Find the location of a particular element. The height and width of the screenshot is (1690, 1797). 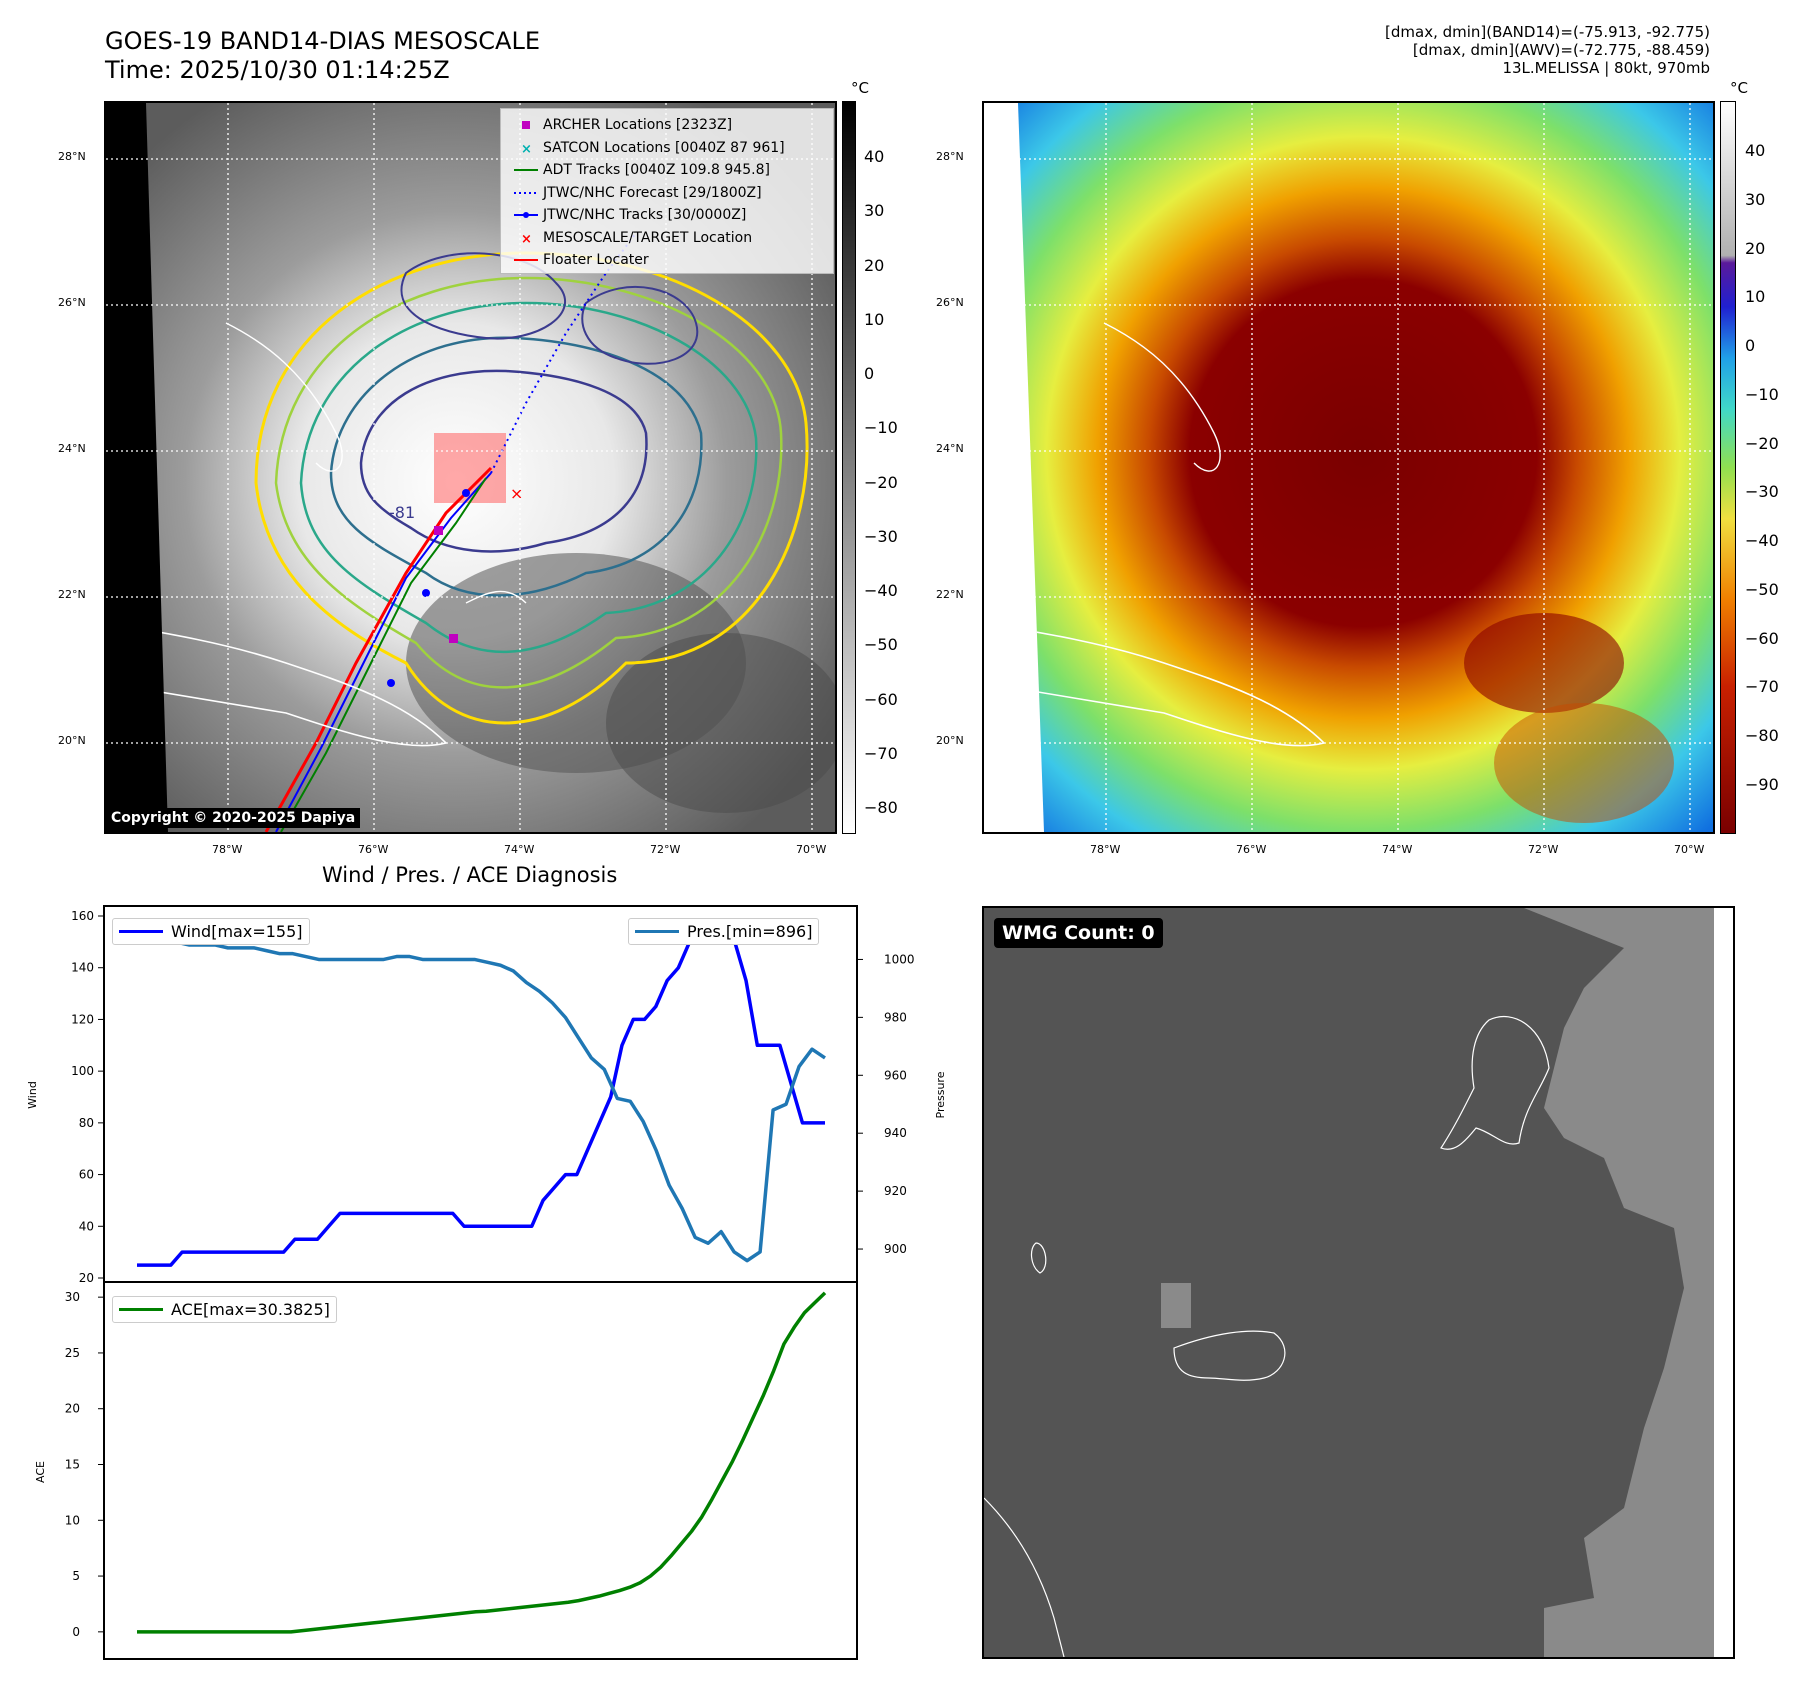

ace-axes is located at coordinates (480, 1470).